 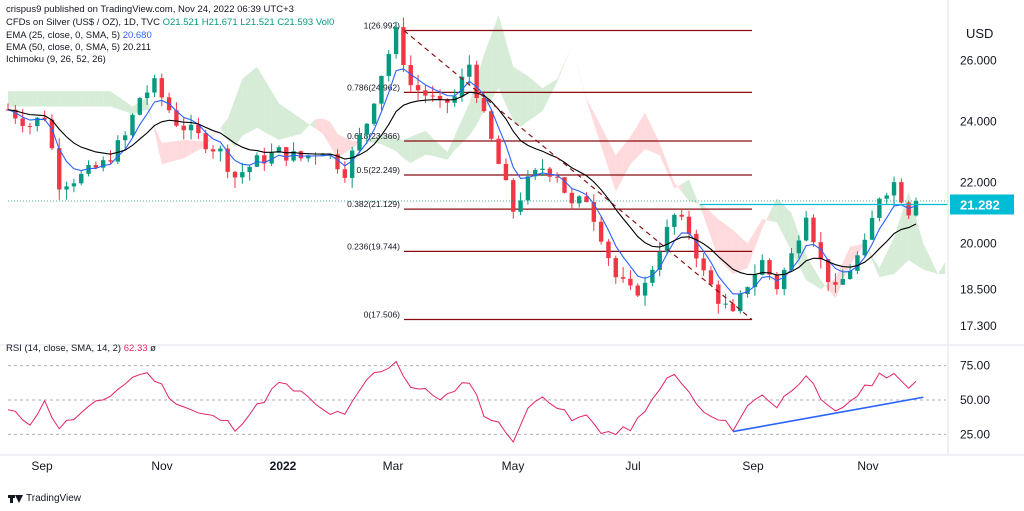 I want to click on price-tick-label: 20.000, so click(x=978, y=244).